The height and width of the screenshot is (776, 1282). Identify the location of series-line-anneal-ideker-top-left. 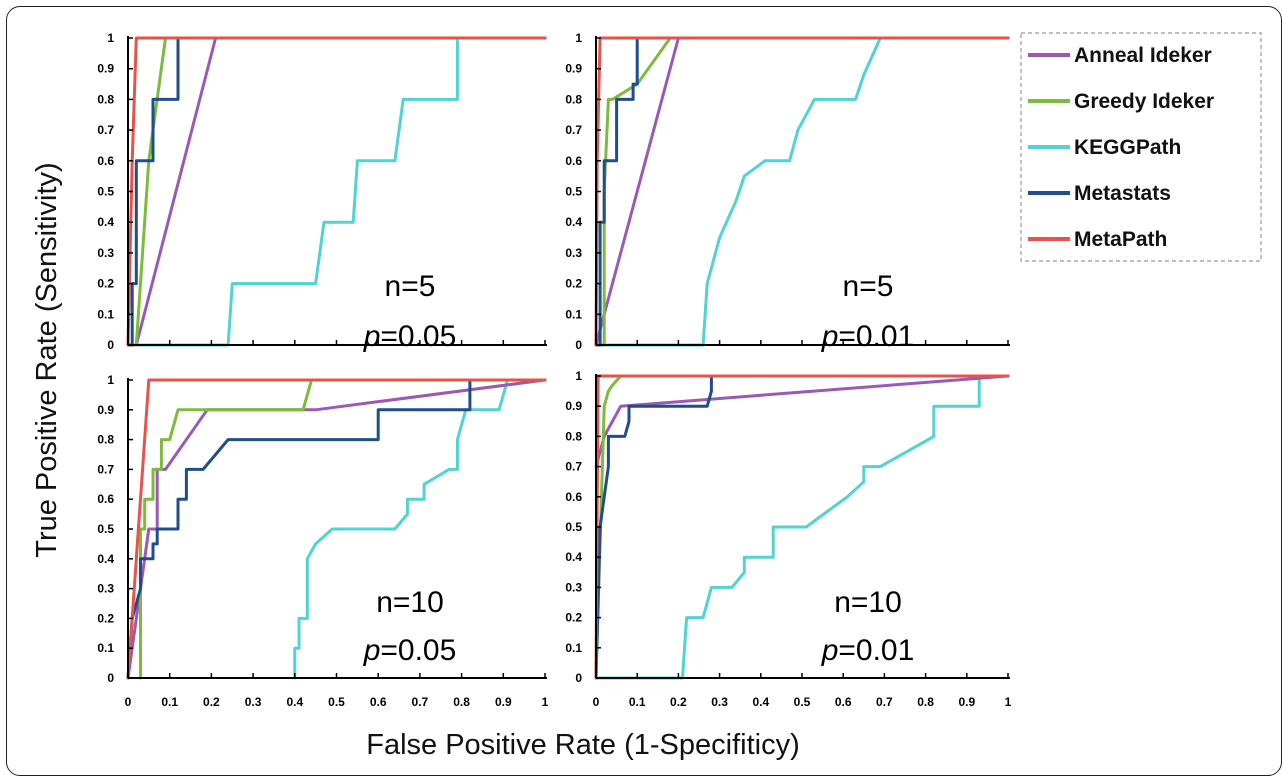
(340, 191).